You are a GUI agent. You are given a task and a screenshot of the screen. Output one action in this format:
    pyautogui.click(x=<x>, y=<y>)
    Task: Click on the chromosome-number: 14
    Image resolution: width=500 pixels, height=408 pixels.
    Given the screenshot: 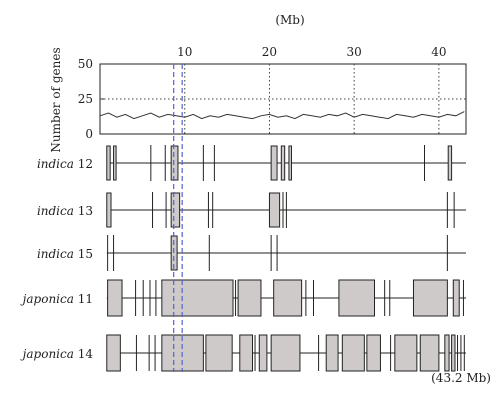 What is the action you would take?
    pyautogui.click(x=83, y=354)
    